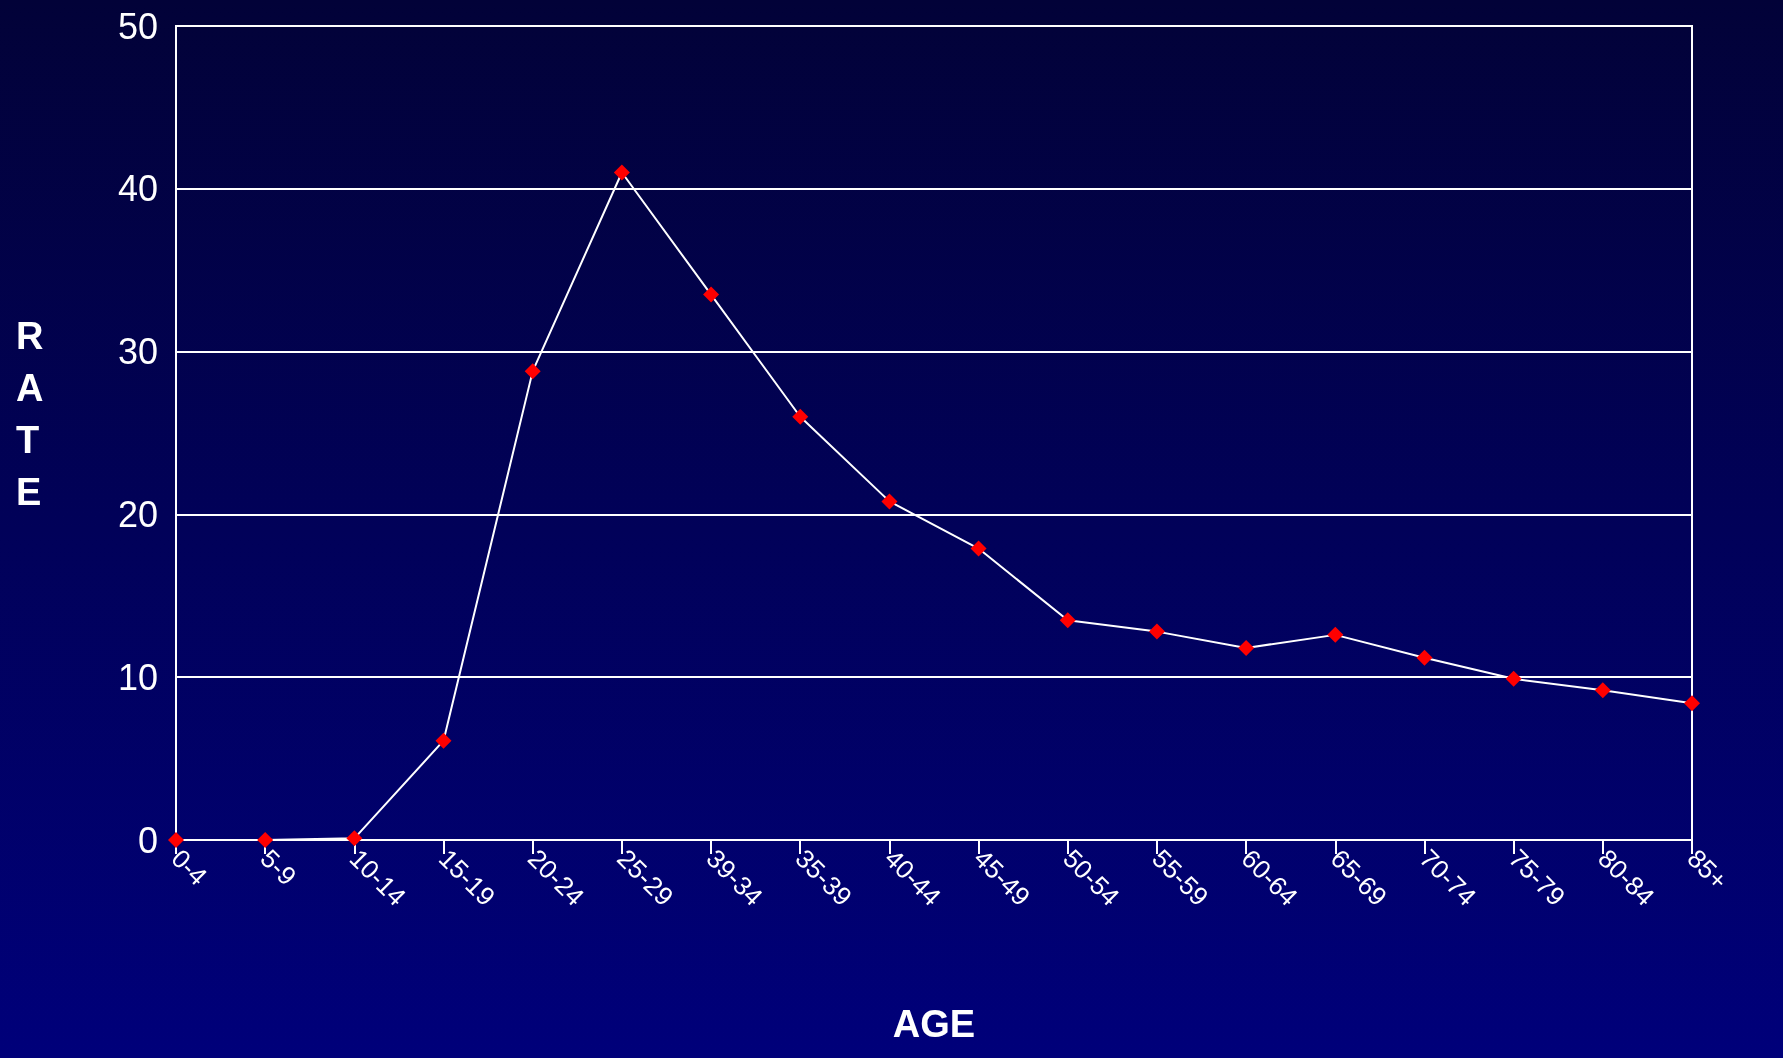 The image size is (1783, 1058). Describe the element at coordinates (137, 352) in the screenshot. I see `y-tick-label: 30` at that location.